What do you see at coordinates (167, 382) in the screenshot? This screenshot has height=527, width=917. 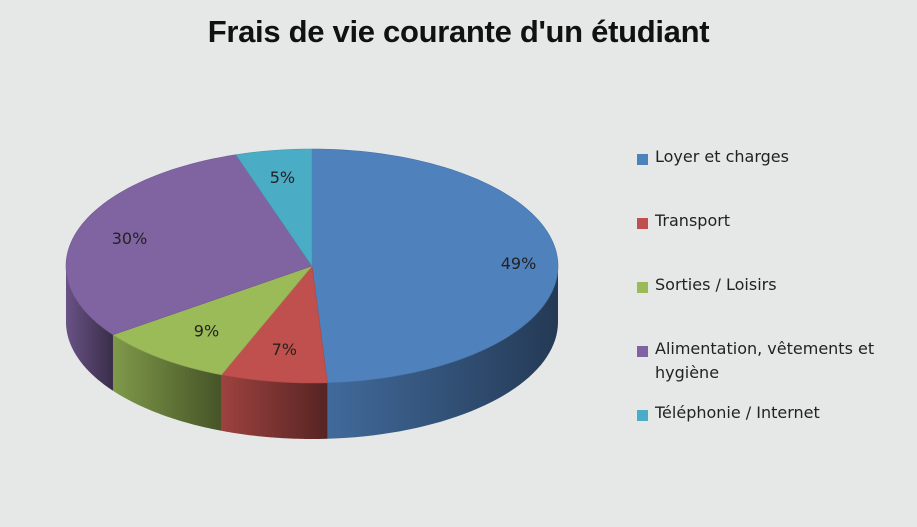 I see `pie-side-sorties` at bounding box center [167, 382].